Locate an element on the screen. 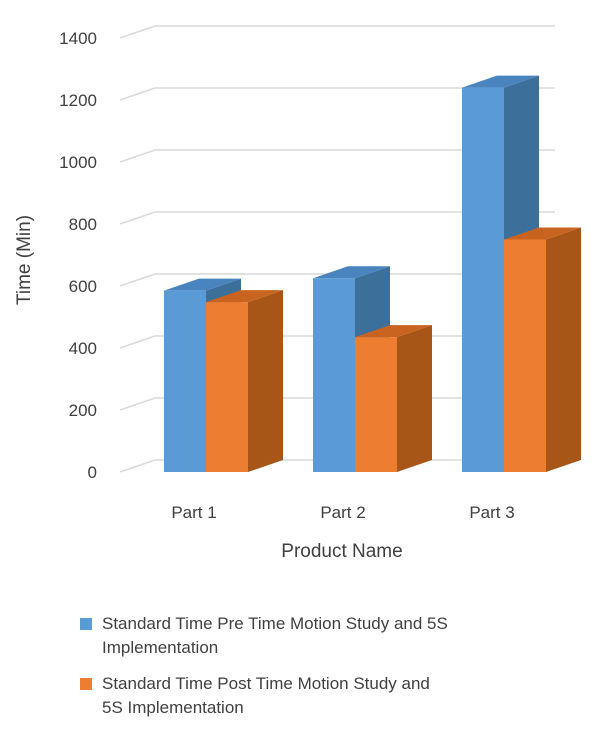 This screenshot has width=597, height=732. x-axis-ticks: Part 1 Part 2 Part 3 is located at coordinates (342, 512).